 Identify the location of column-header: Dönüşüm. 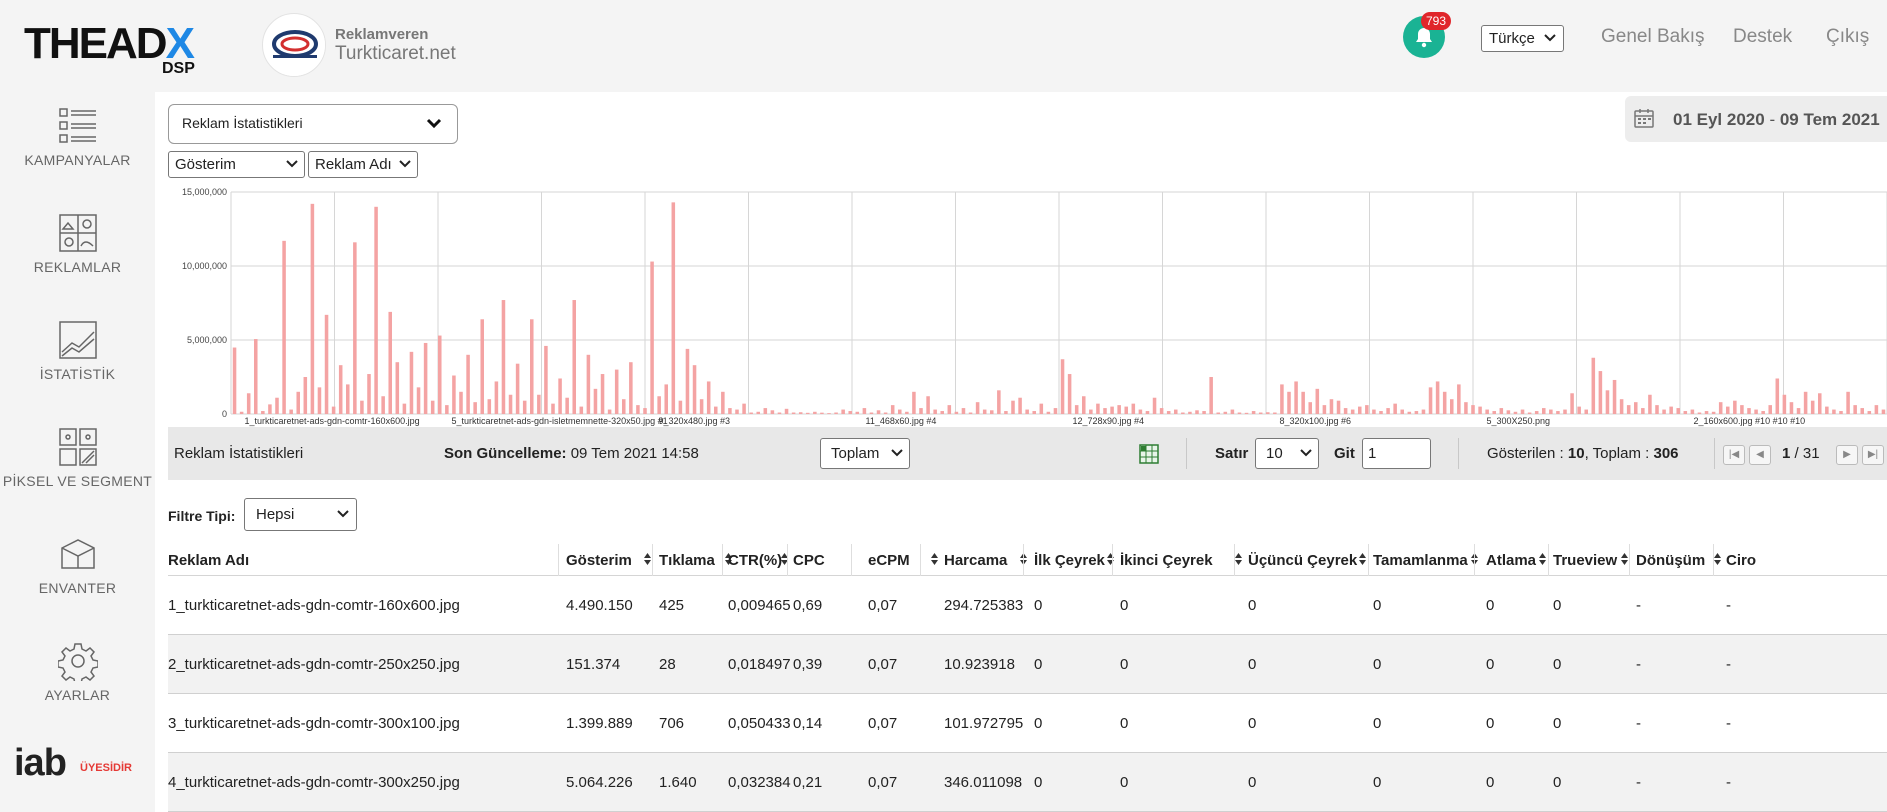
(1671, 560).